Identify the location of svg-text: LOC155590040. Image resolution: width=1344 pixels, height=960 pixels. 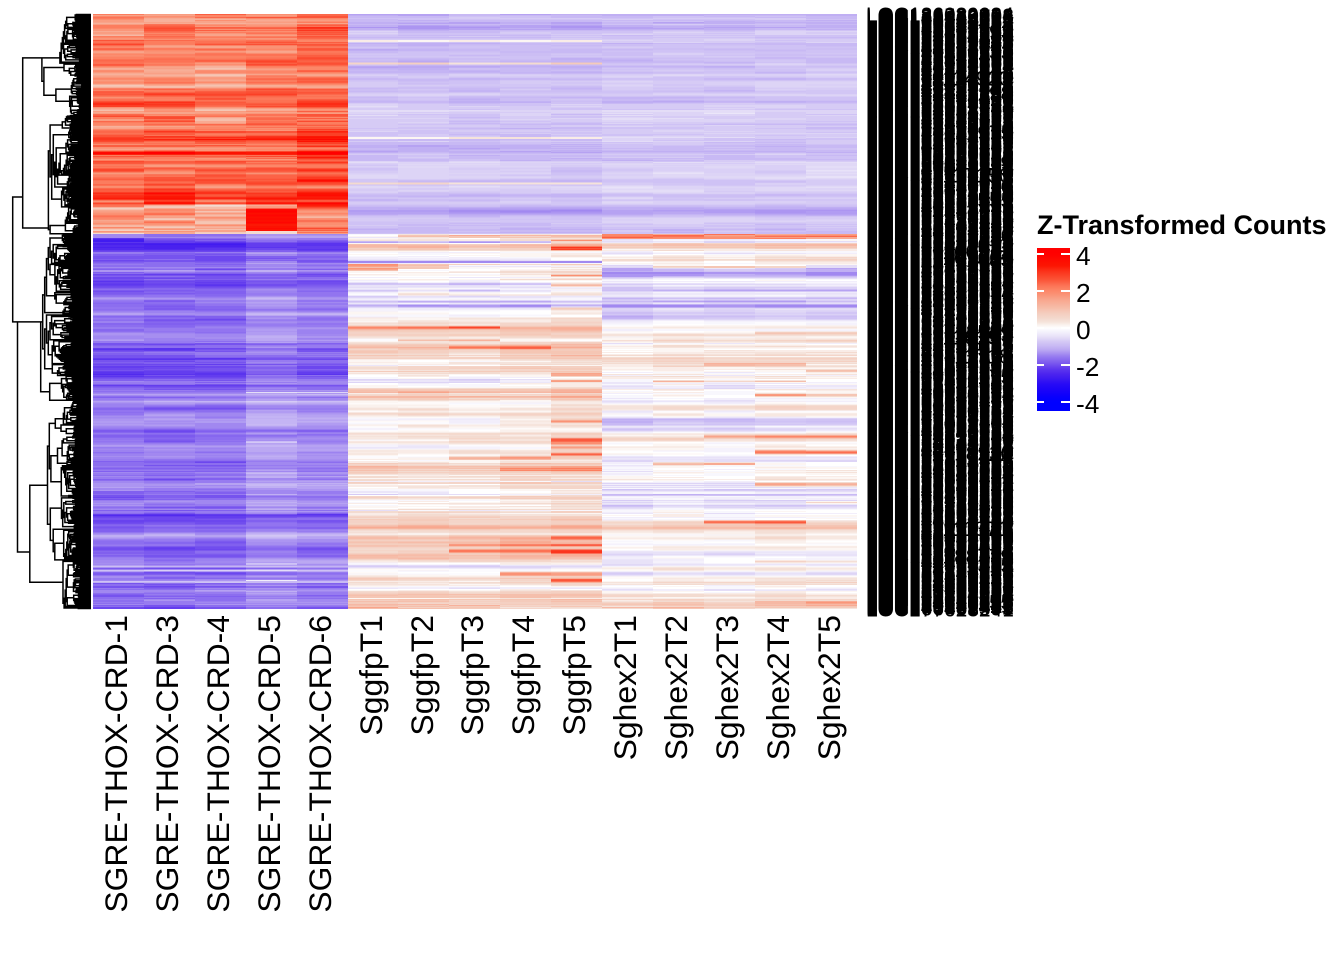
(940, 128).